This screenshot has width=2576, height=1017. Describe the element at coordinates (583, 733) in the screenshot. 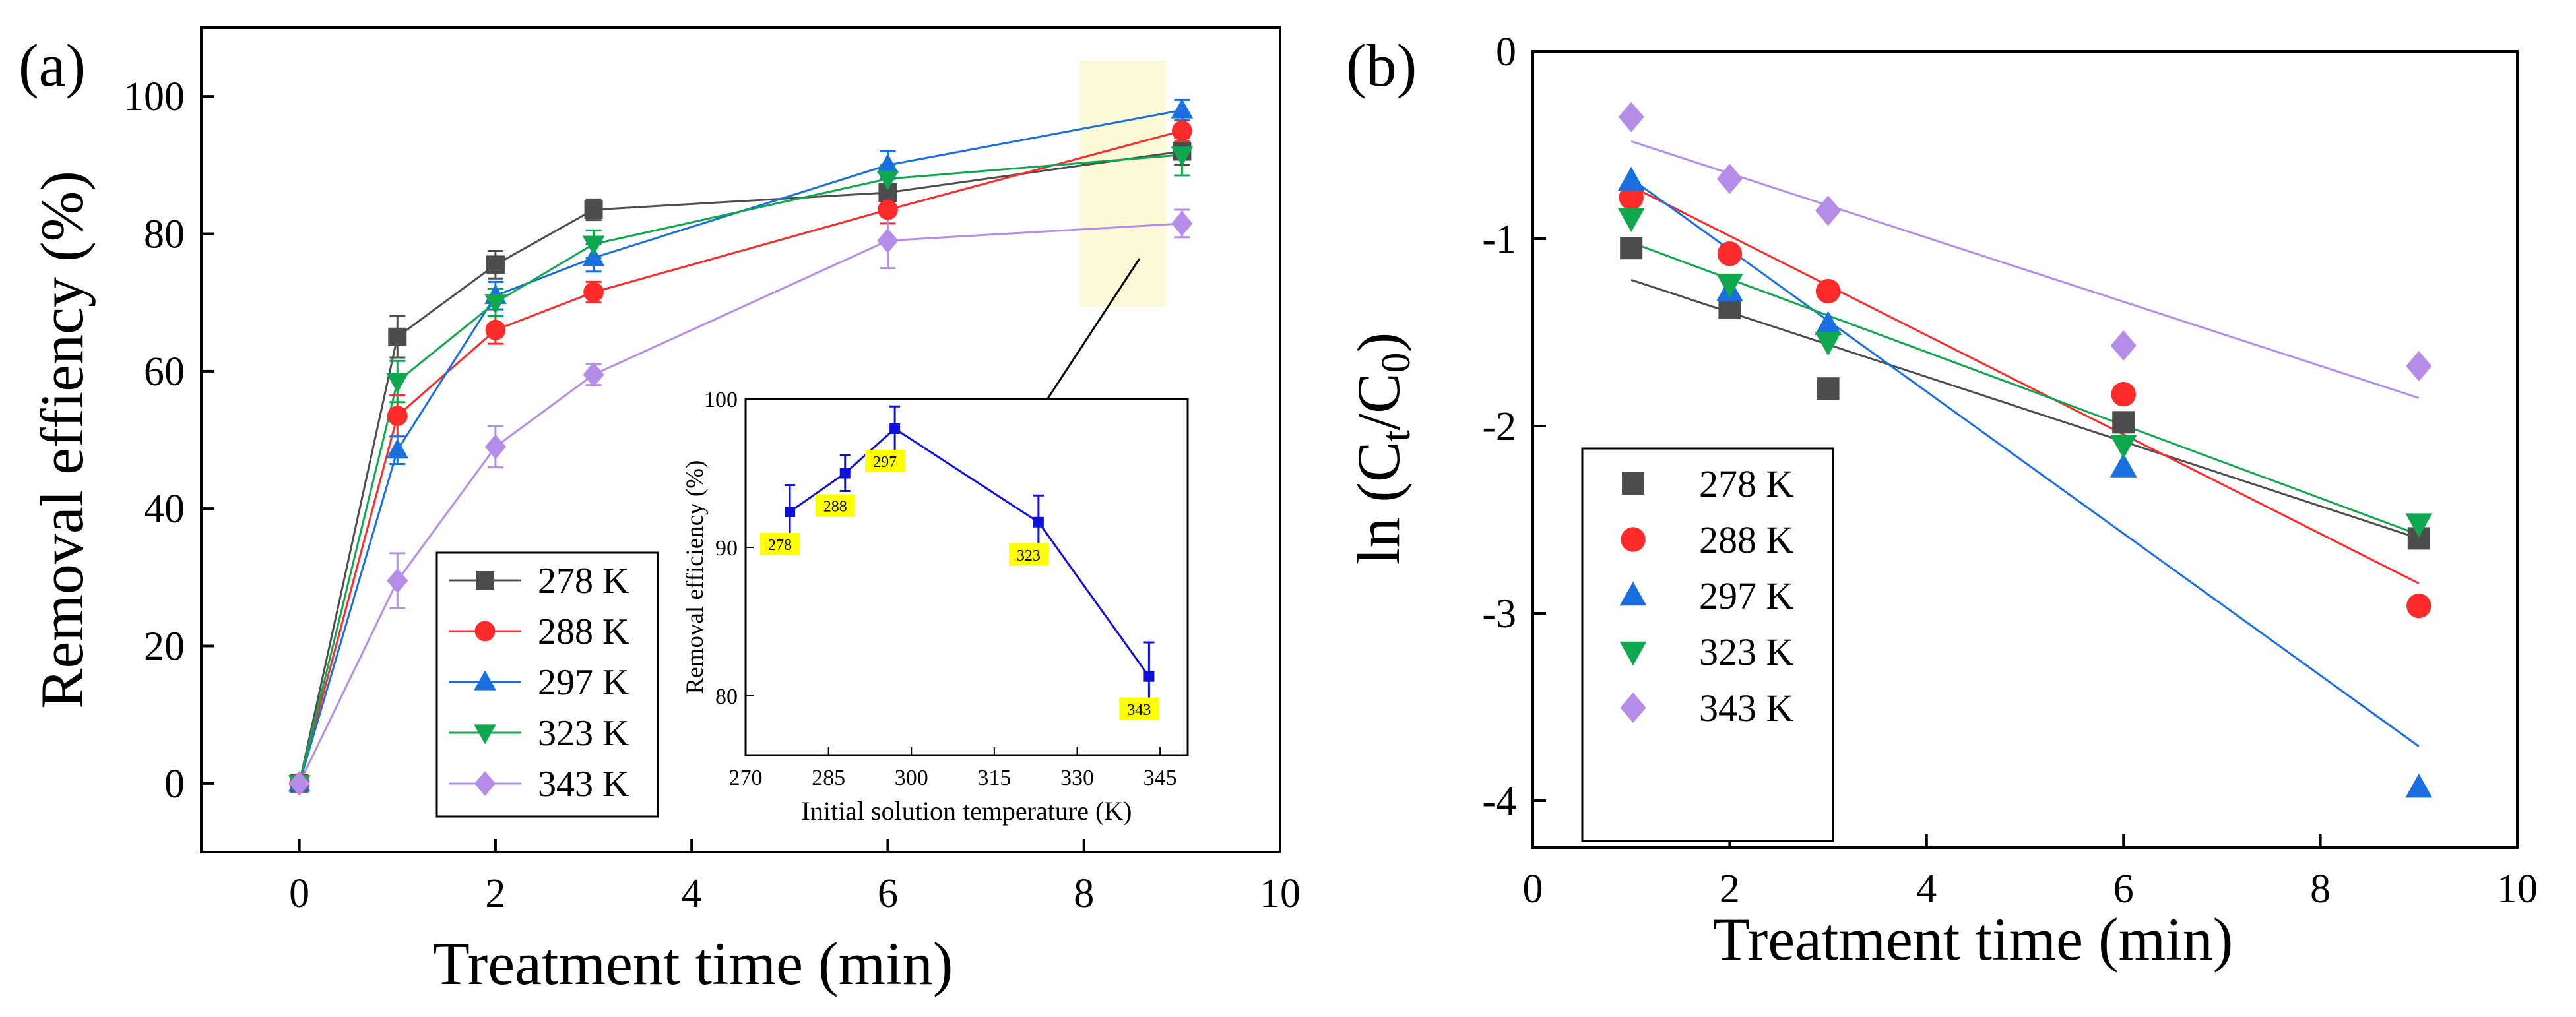

I see `legend-label: 323 K` at that location.